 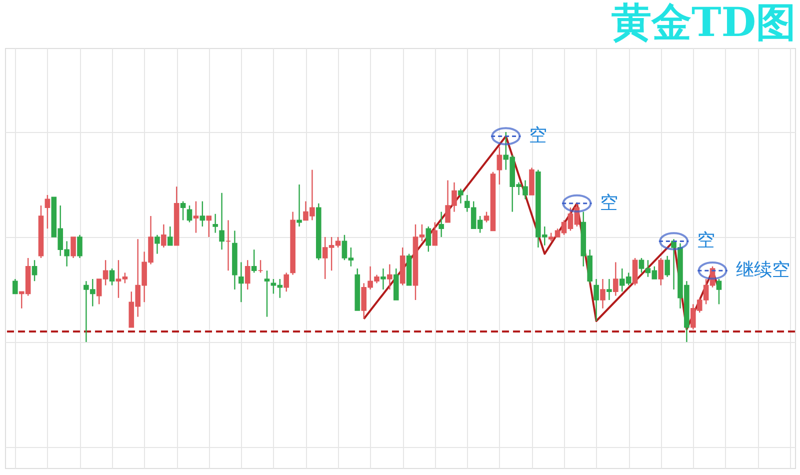 What do you see at coordinates (704, 23) in the screenshot?
I see `chart-title: 黄金TD图` at bounding box center [704, 23].